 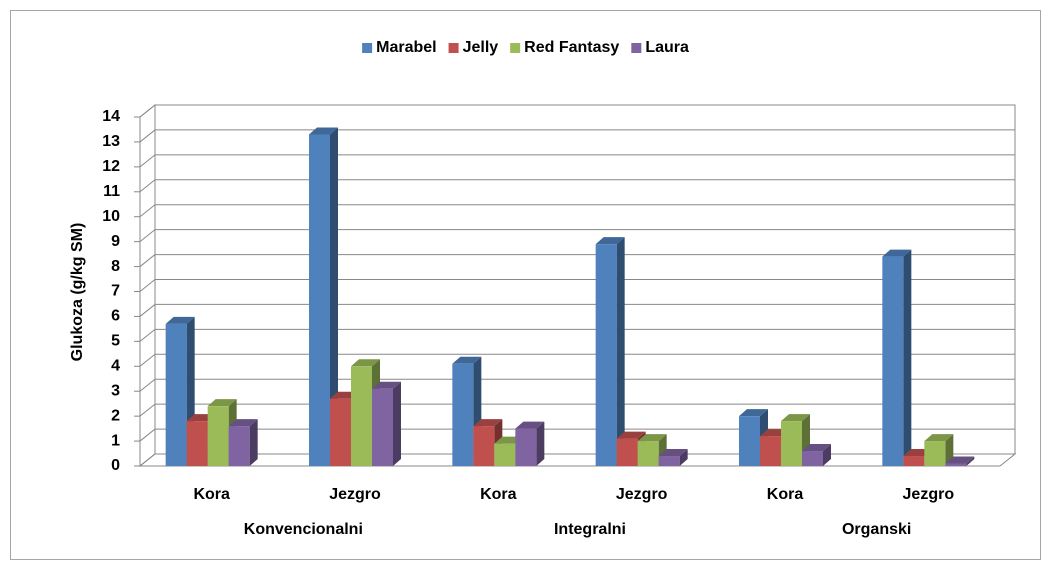 What do you see at coordinates (115, 415) in the screenshot?
I see `y-tick-label: 2` at bounding box center [115, 415].